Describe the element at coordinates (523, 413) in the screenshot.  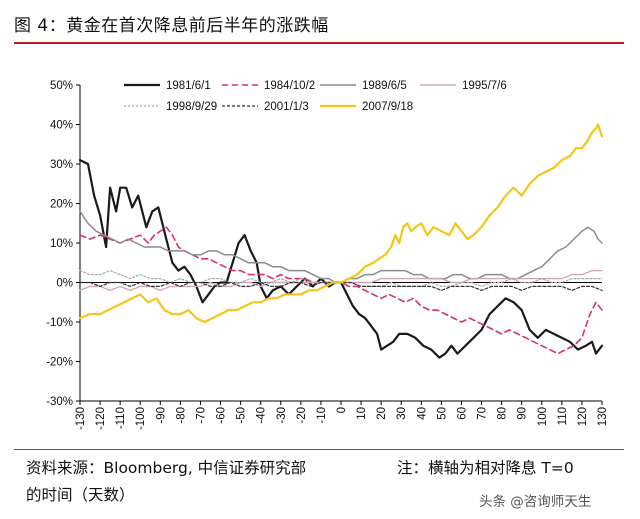
I see `x-tick-label: 90` at that location.